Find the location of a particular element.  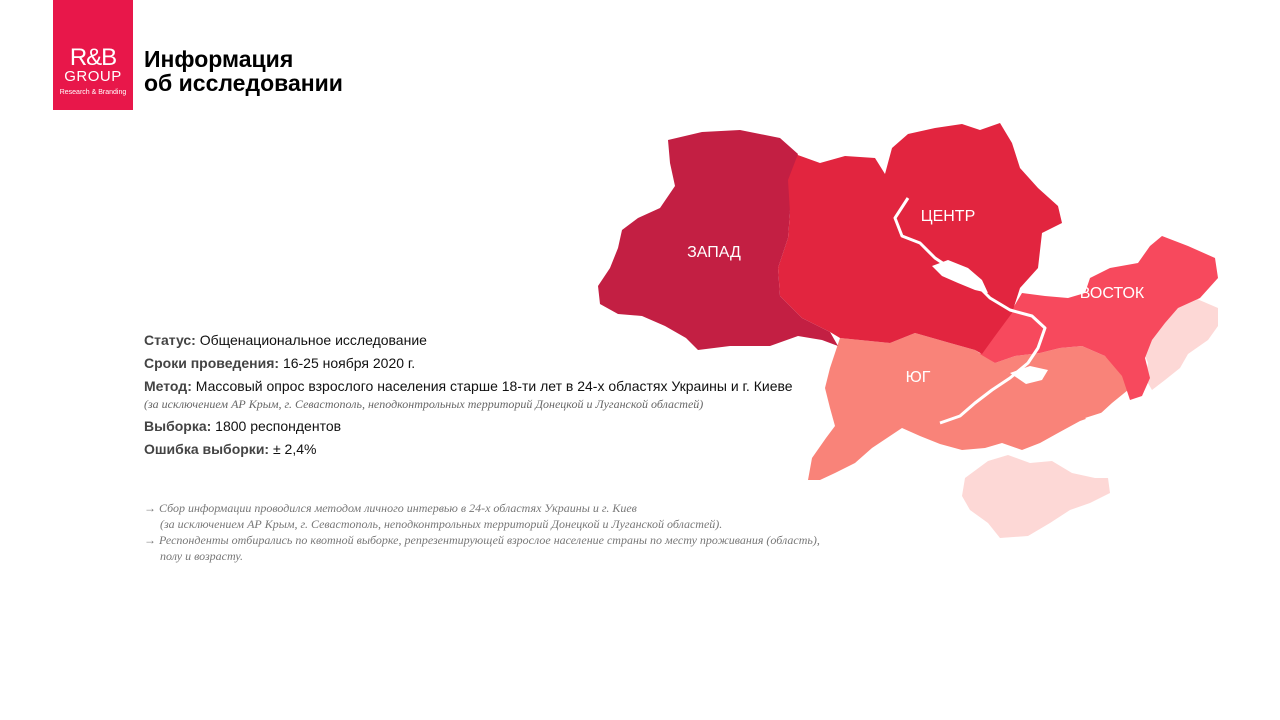

page-title-line-2: об исследовании is located at coordinates (243, 83).